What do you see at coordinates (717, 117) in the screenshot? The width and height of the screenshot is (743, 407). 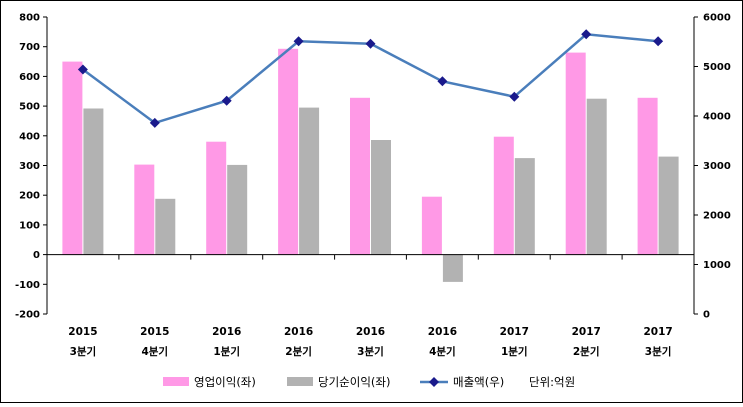 I see `y-right-tick-label: 4000` at bounding box center [717, 117].